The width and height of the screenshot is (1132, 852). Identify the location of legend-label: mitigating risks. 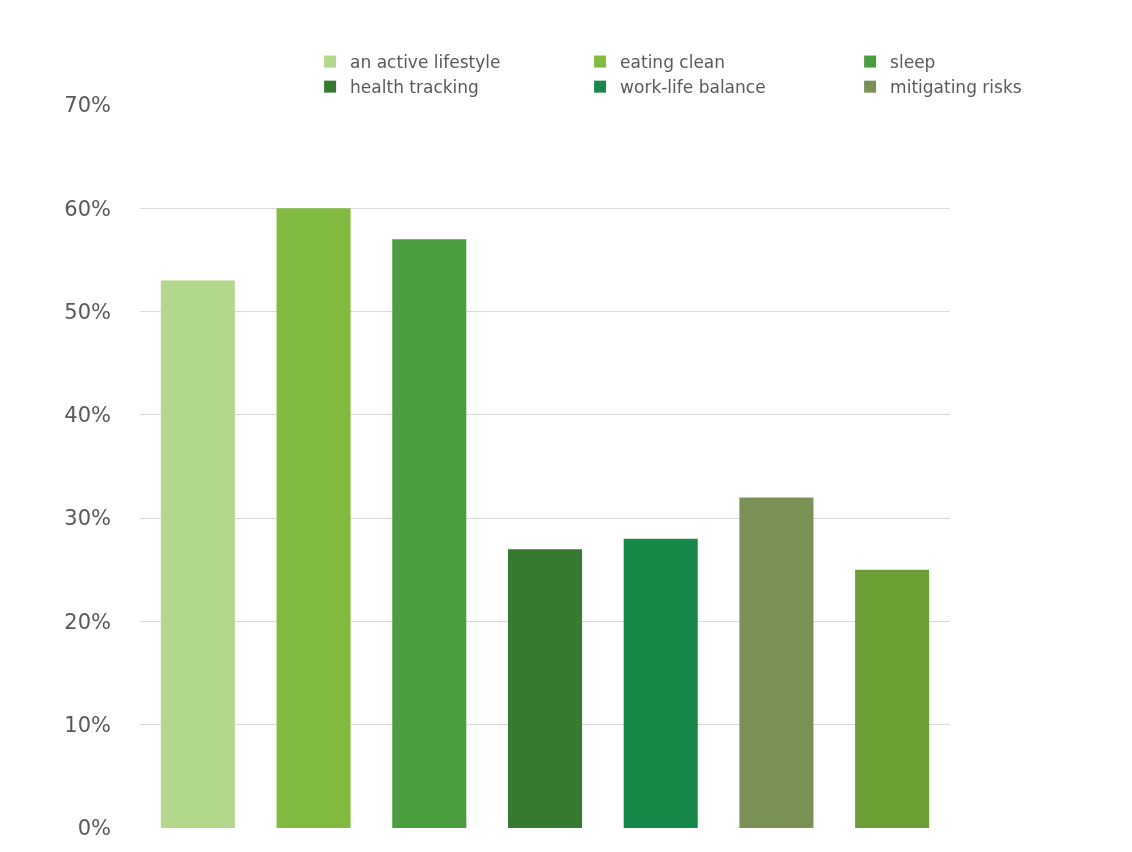
(956, 87).